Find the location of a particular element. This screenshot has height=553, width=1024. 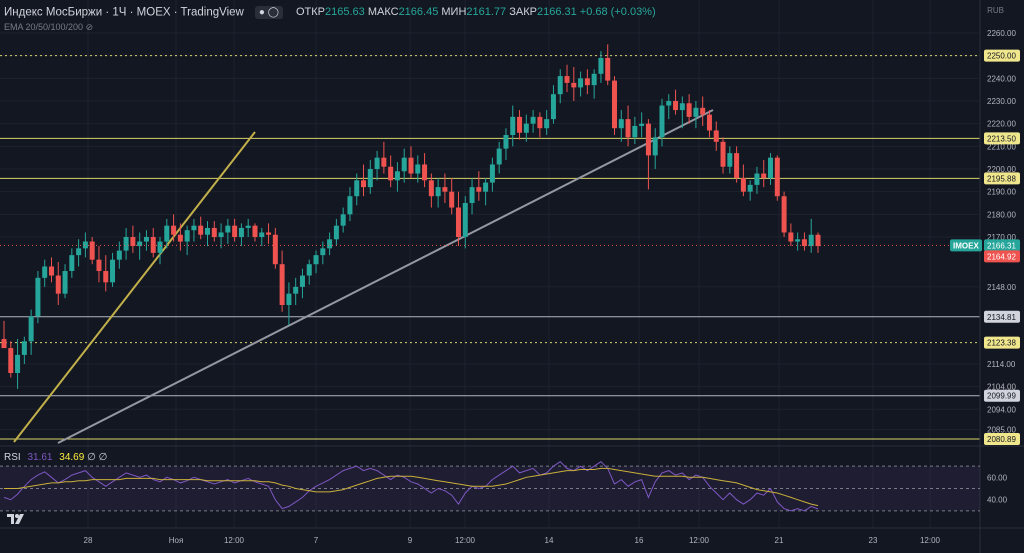

time-tick-label: 28 is located at coordinates (88, 540).